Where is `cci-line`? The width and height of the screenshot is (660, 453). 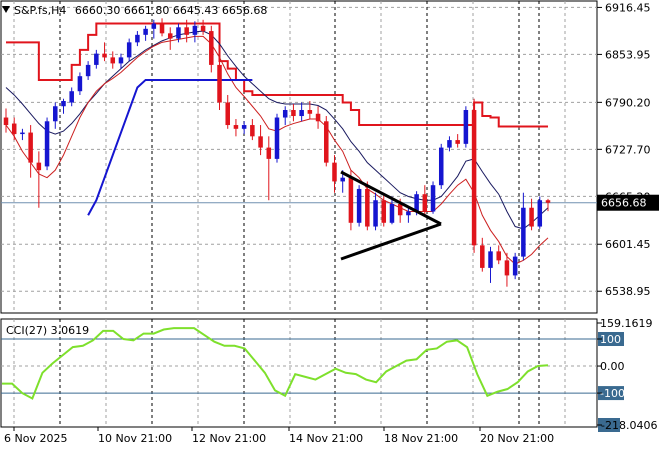 cci-line is located at coordinates (275, 363).